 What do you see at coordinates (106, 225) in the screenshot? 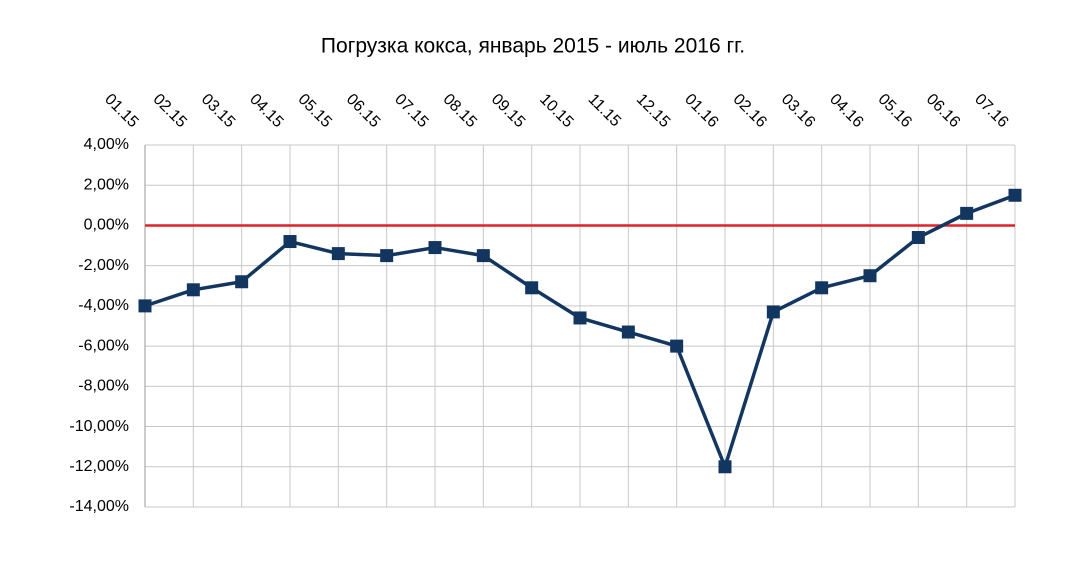
I see `y-tick-label: 0,00%` at bounding box center [106, 225].